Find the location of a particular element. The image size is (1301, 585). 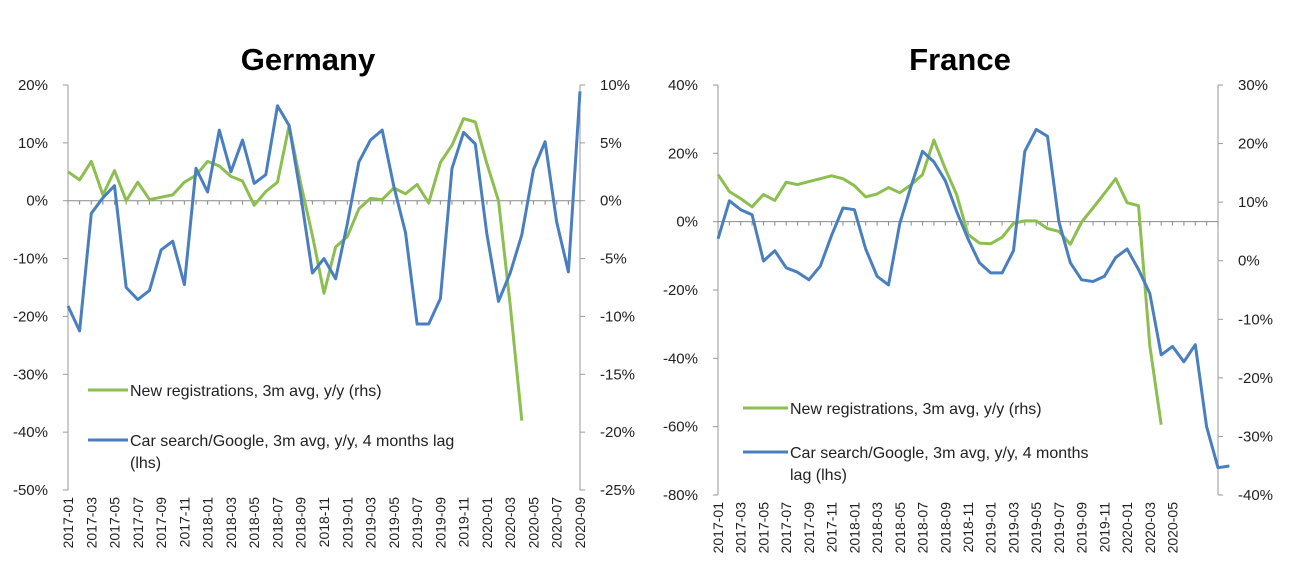

right-tick-label: 20% is located at coordinates (1253, 144).